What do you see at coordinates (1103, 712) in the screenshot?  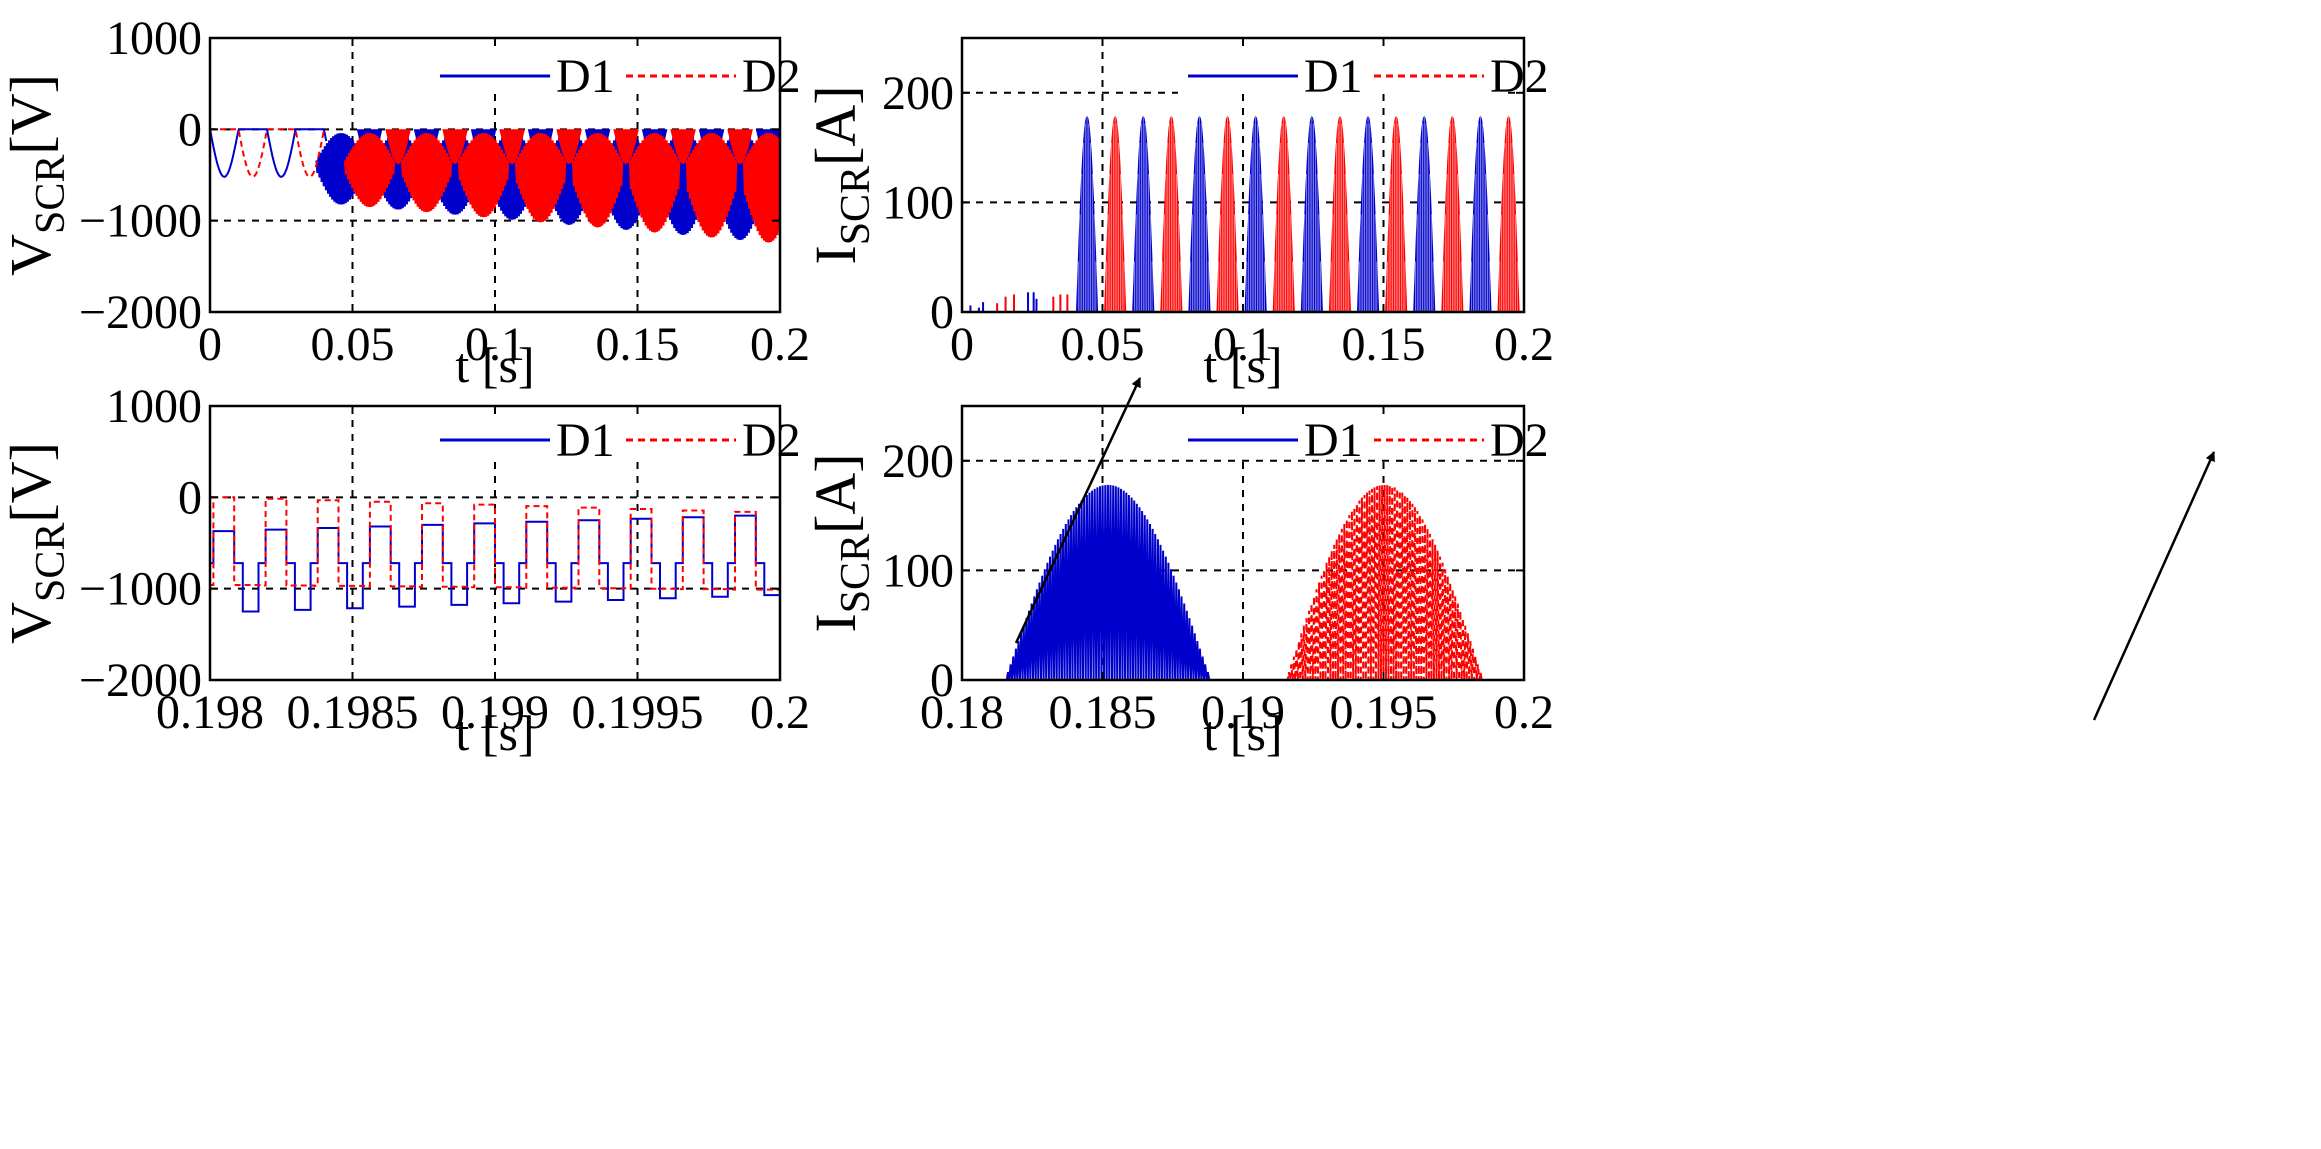 I see `x-tick-label: 0.185` at bounding box center [1103, 712].